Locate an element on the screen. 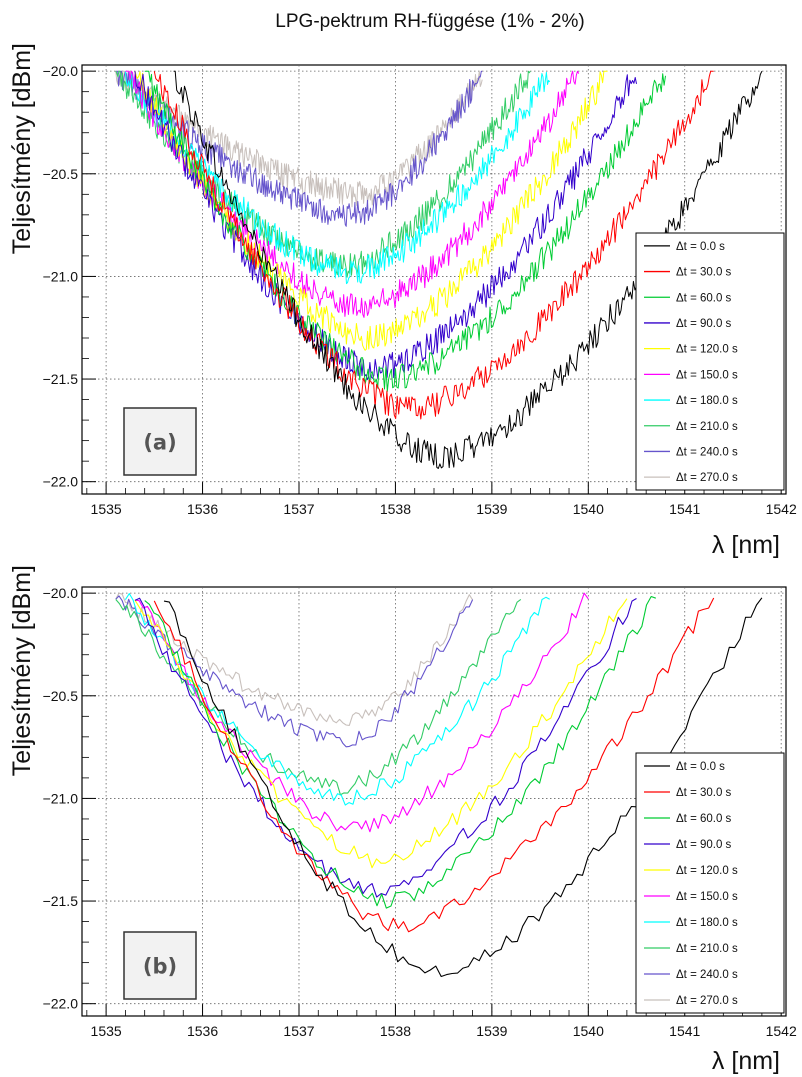  panel-tag-label: (a) is located at coordinates (159, 443).